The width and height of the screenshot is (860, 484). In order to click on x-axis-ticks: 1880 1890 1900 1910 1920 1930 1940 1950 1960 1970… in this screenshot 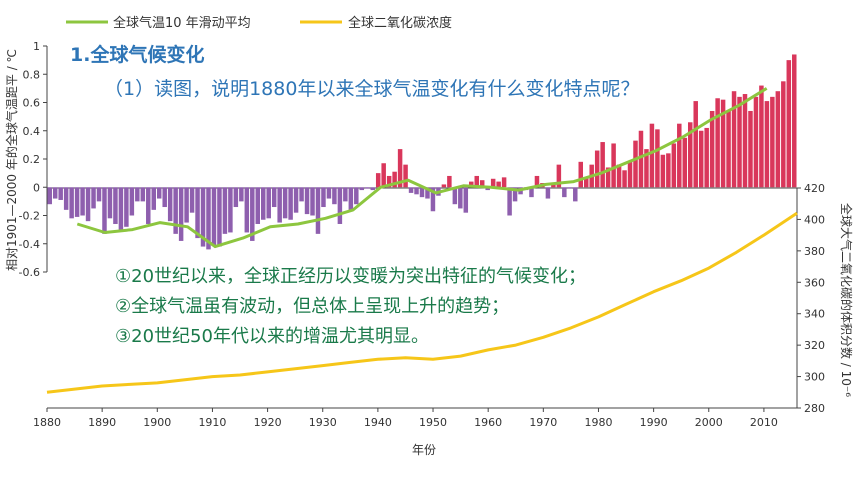, I will do `click(405, 418)`.